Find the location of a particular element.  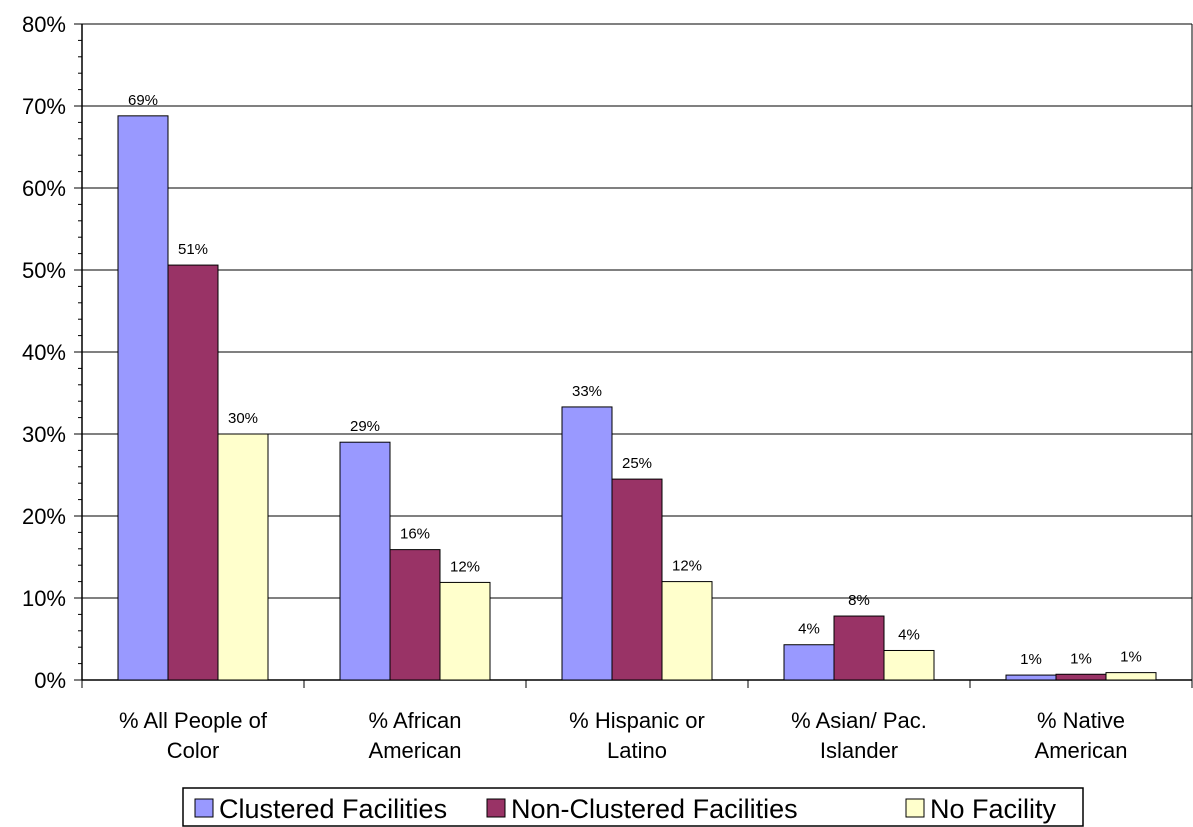

data-label: 30% is located at coordinates (243, 418).